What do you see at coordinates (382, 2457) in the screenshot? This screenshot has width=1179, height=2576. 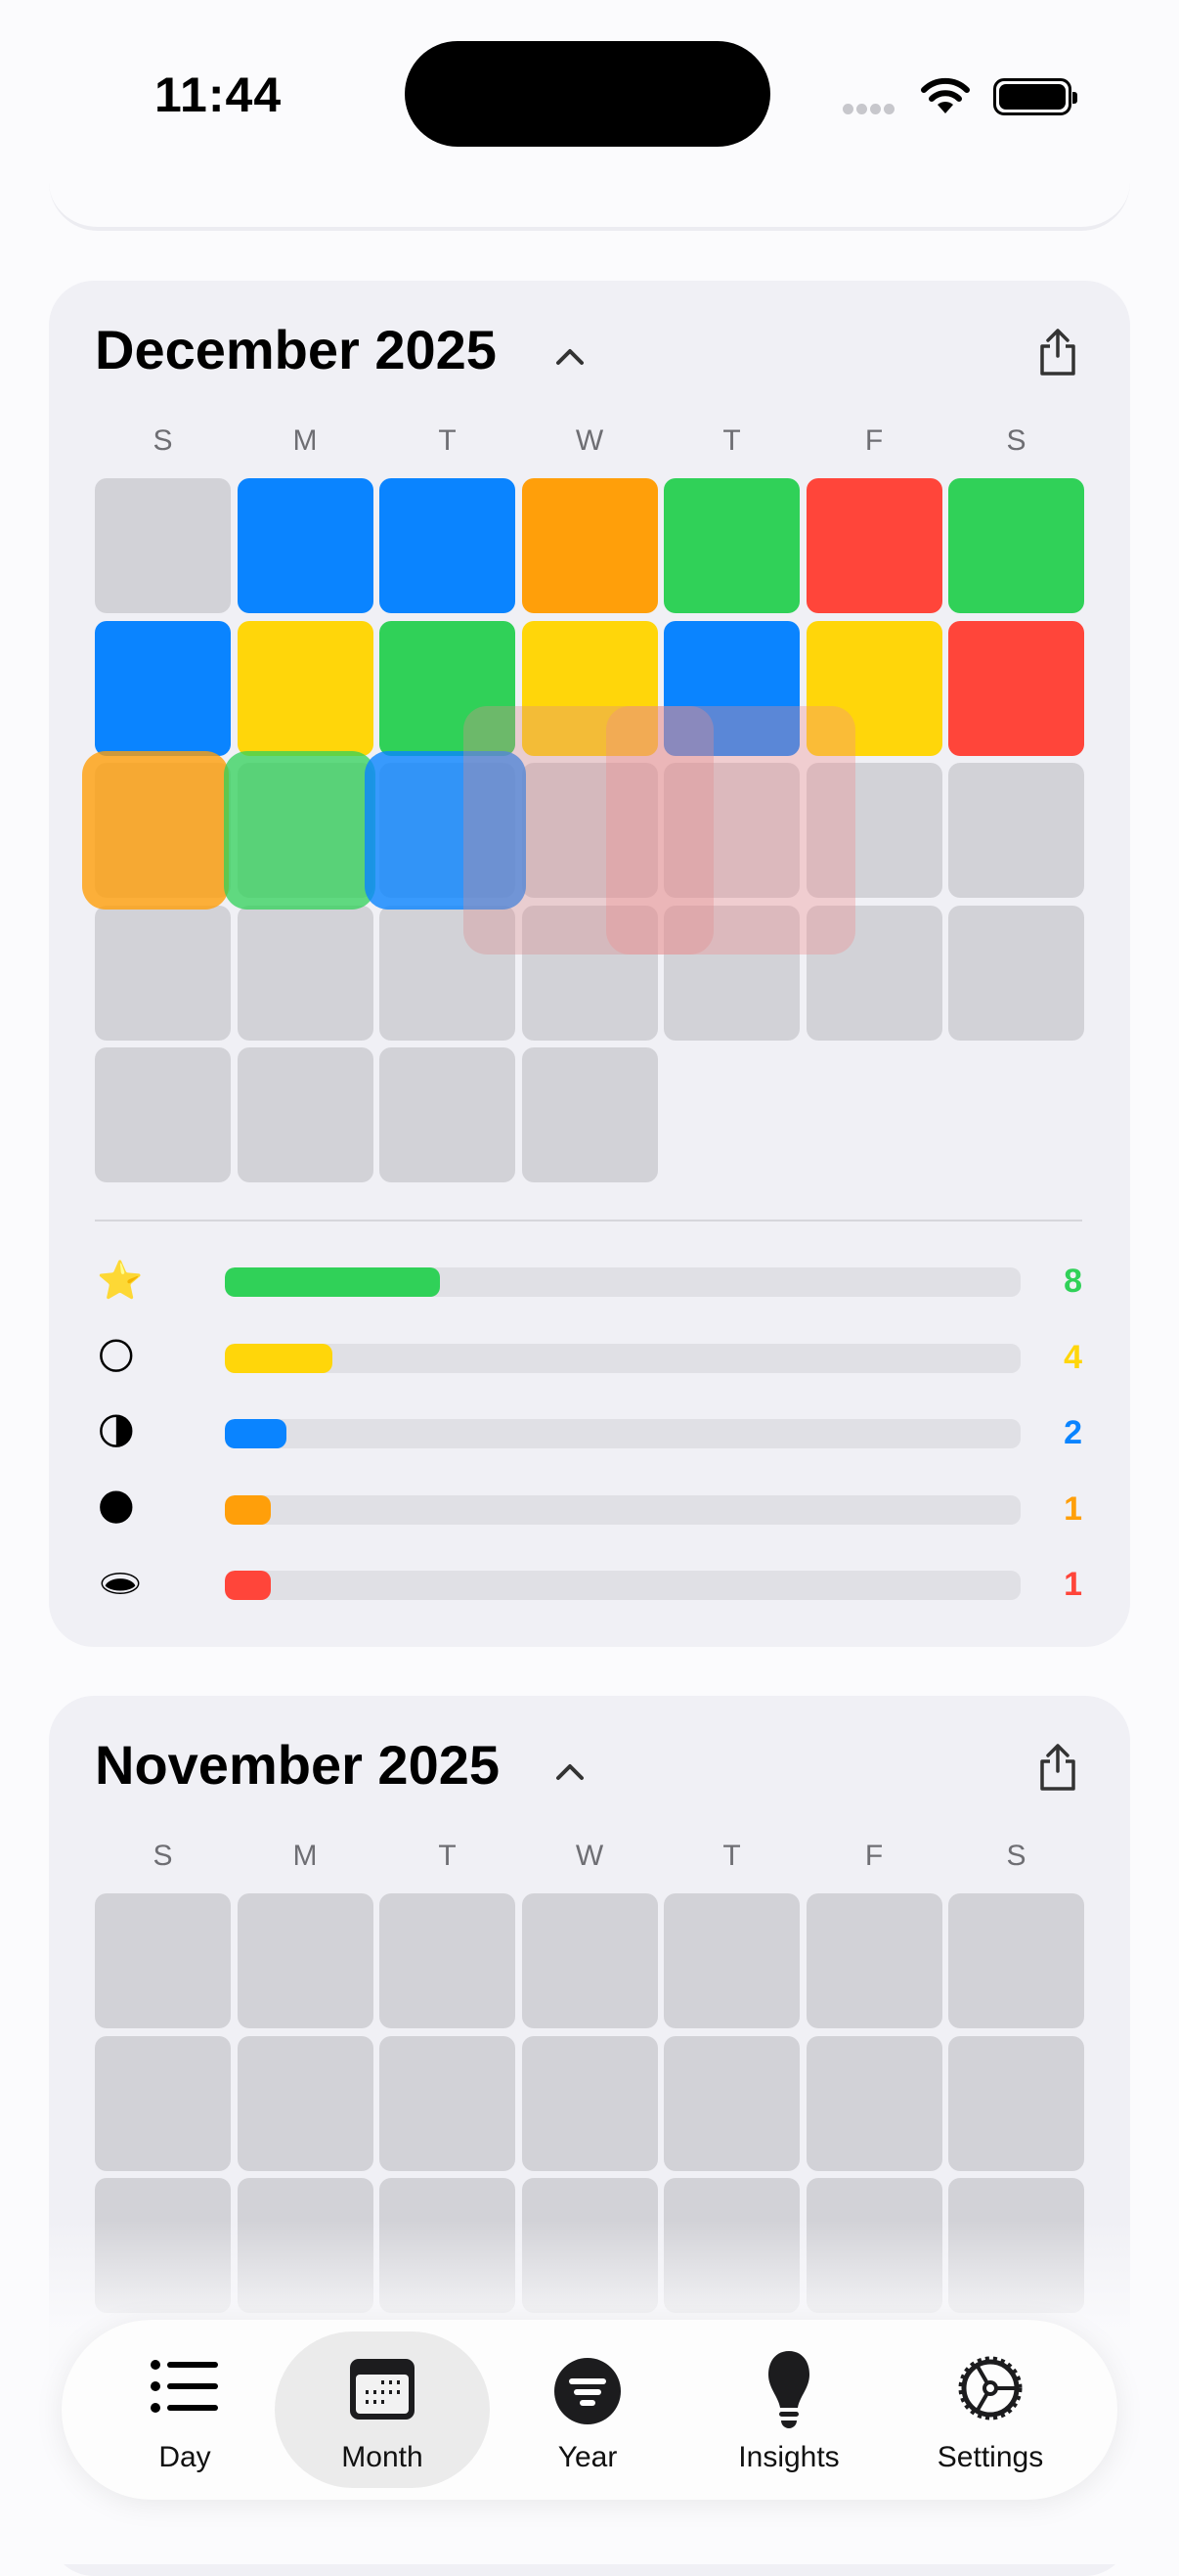 I see `tab-label: Month` at bounding box center [382, 2457].